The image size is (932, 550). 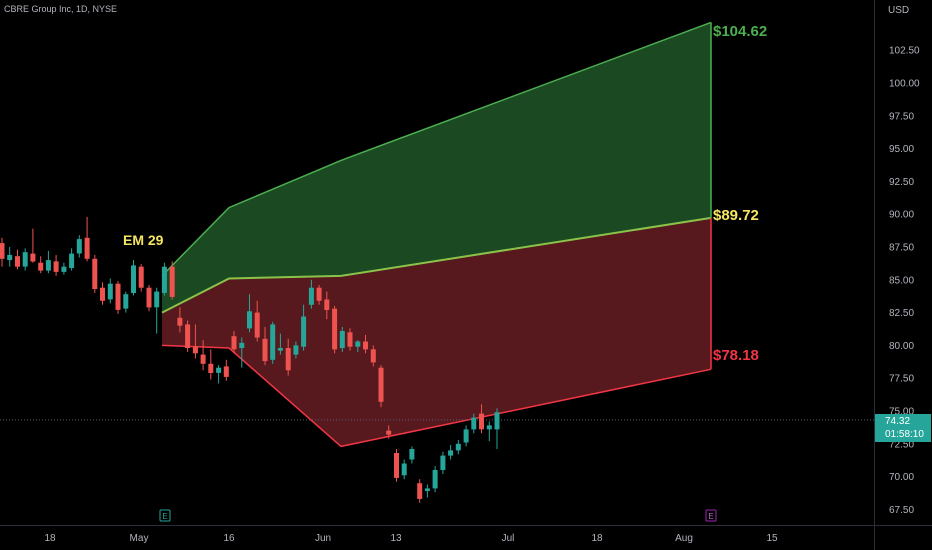 I want to click on time-axis-labels: 18 May 16 Jun 13 Jul 18 Aug 15, so click(x=411, y=538).